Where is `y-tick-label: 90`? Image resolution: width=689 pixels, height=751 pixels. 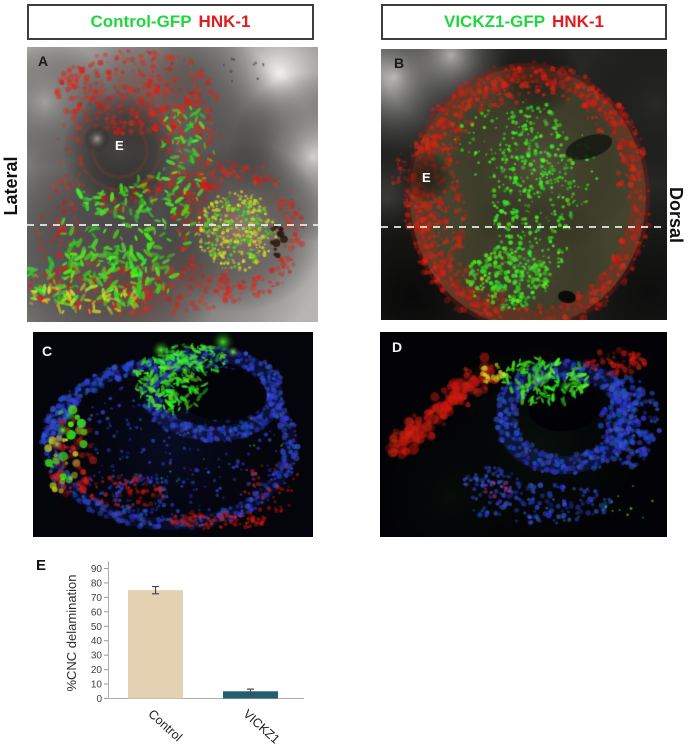 y-tick-label: 90 is located at coordinates (97, 569).